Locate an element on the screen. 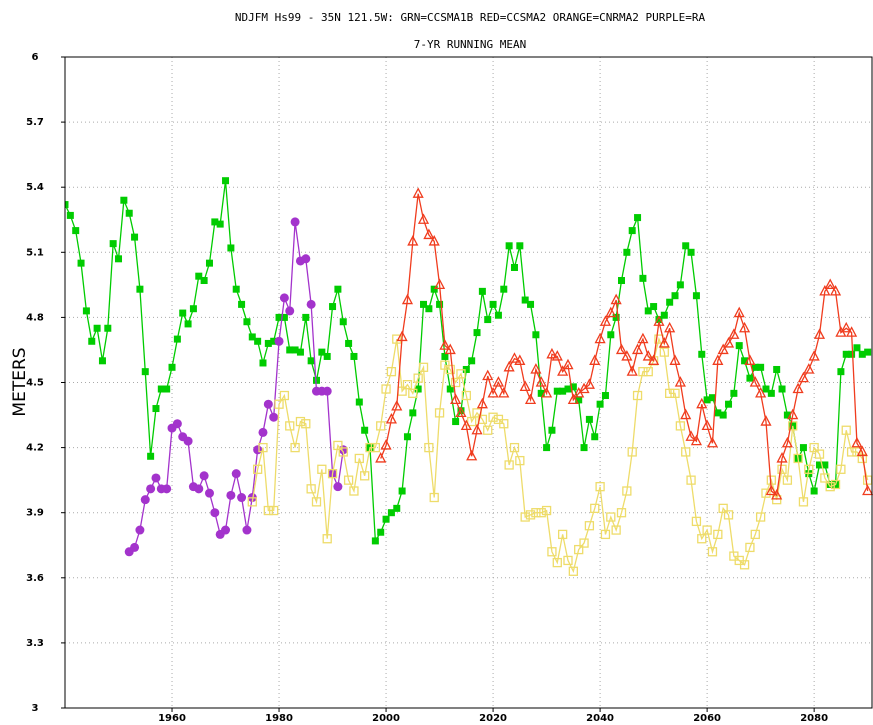 This screenshot has height=725, width=873. y-tick-label: 5.1 is located at coordinates (35, 252).